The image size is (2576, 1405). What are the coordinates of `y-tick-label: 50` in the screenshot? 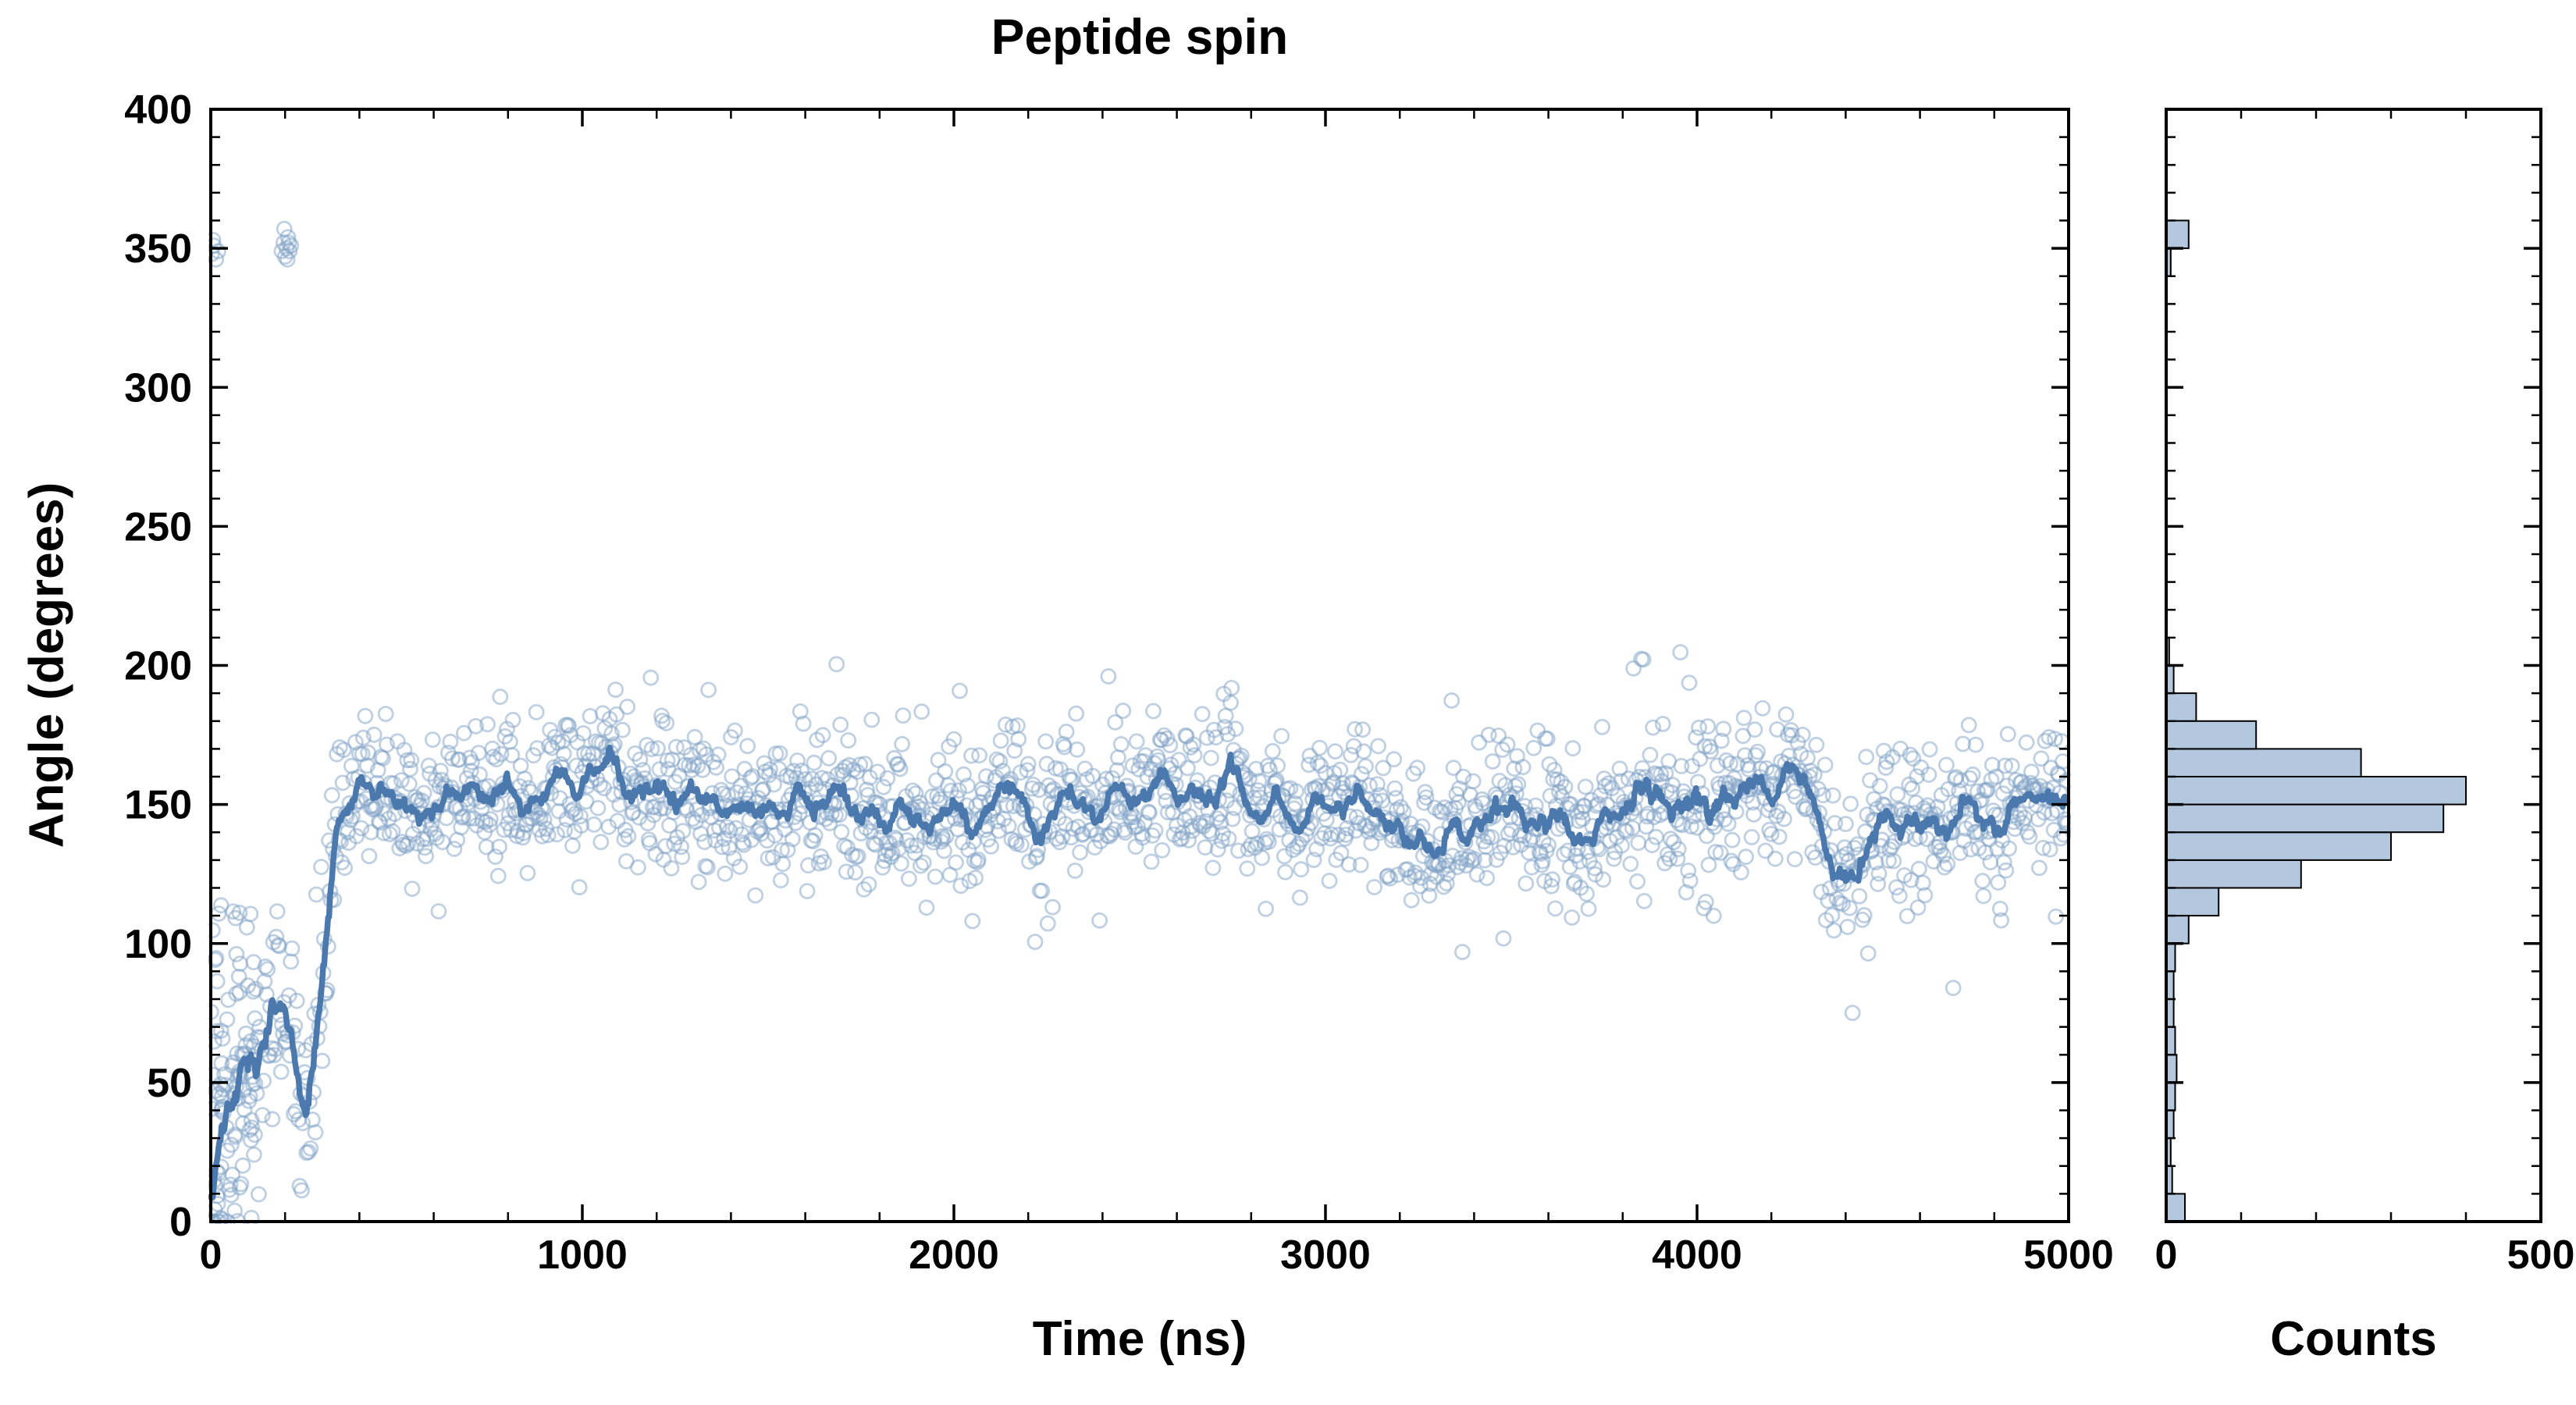 It's located at (169, 1083).